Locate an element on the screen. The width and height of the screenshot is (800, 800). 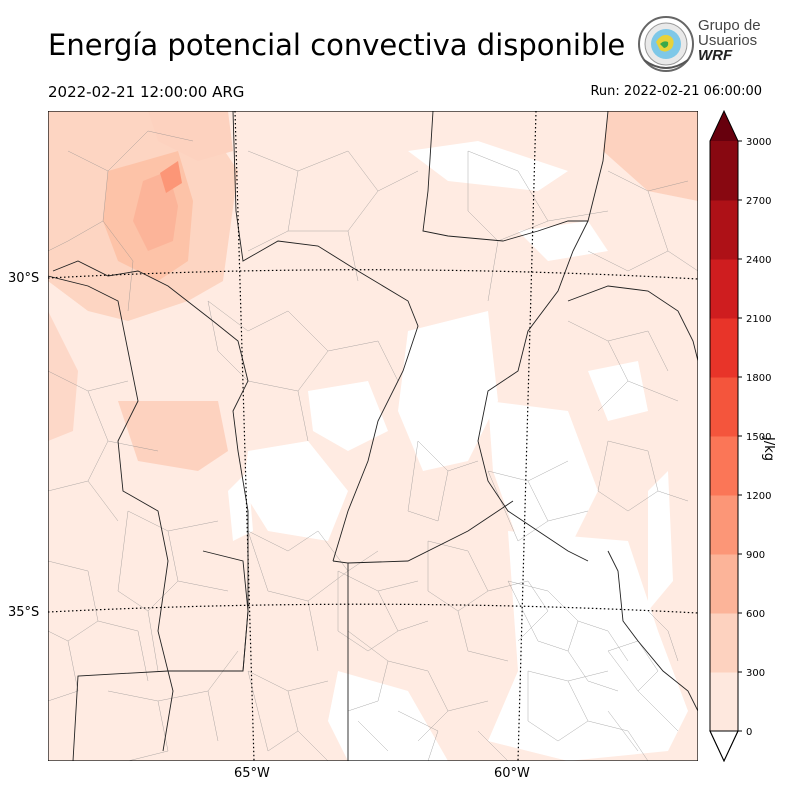
colorbar-units-label: J/kg is located at coordinates (768, 449).